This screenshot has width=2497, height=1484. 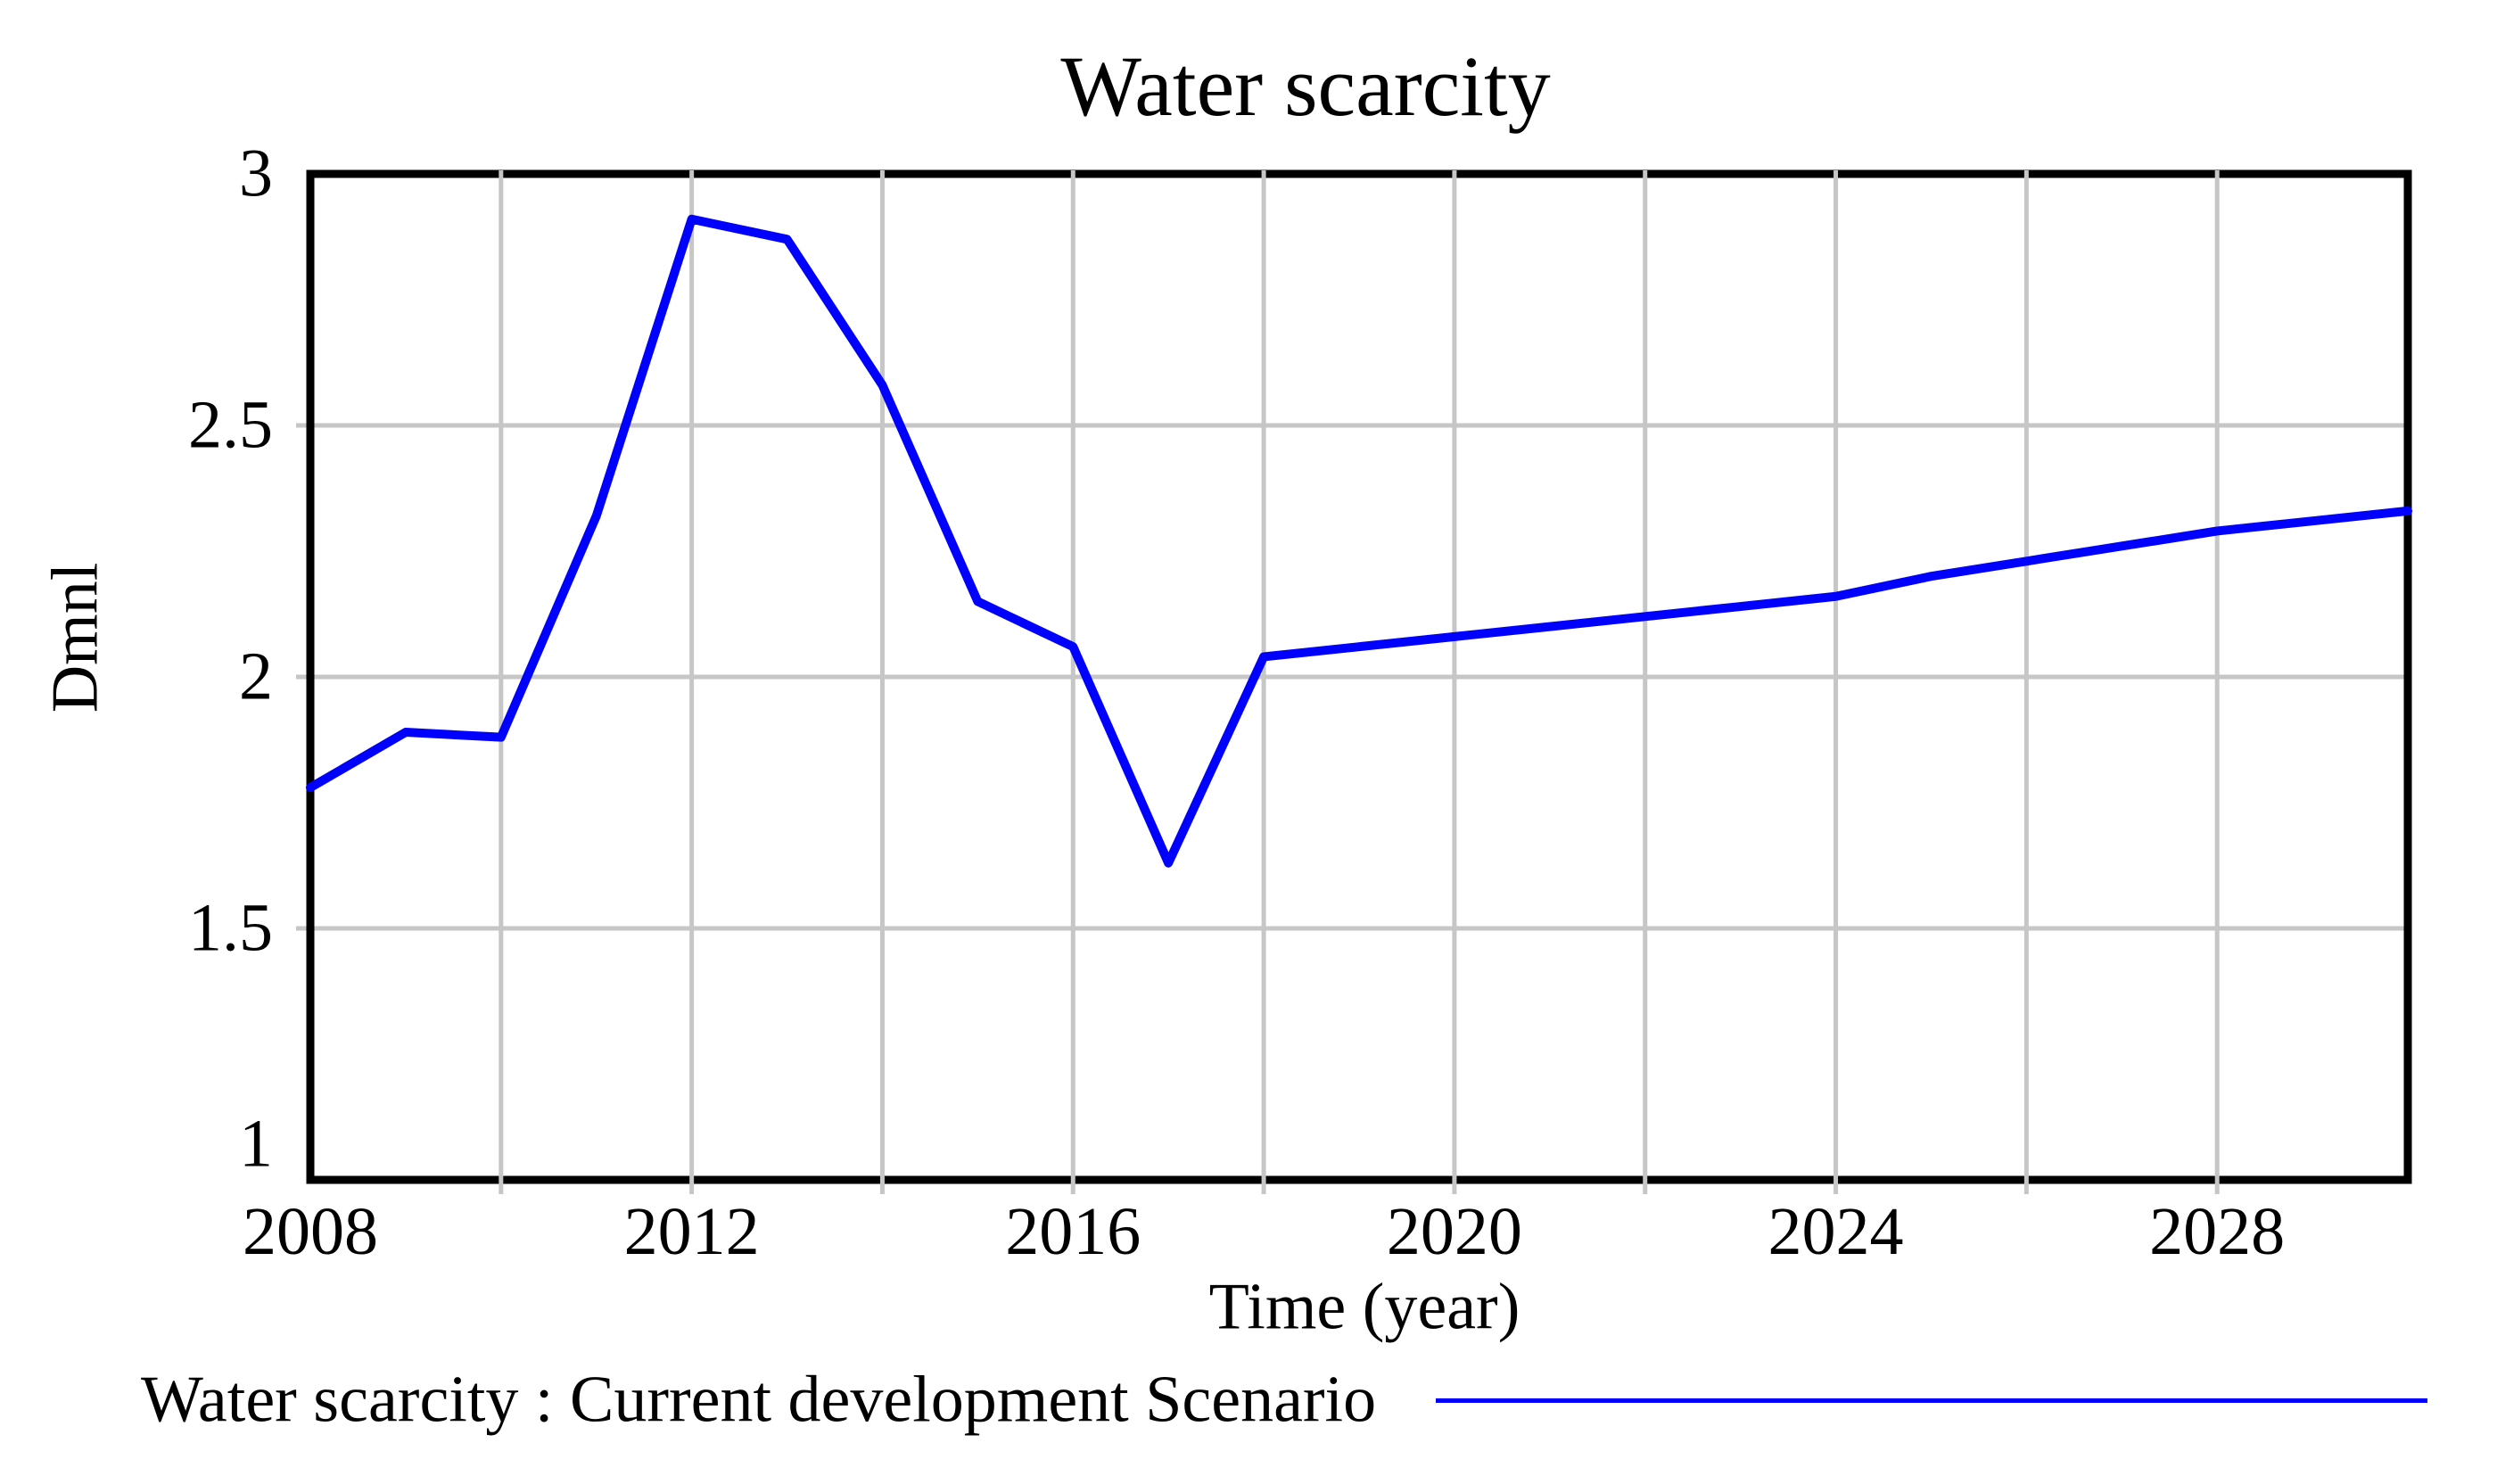 What do you see at coordinates (1073, 1231) in the screenshot?
I see `x-tick-label: 2016` at bounding box center [1073, 1231].